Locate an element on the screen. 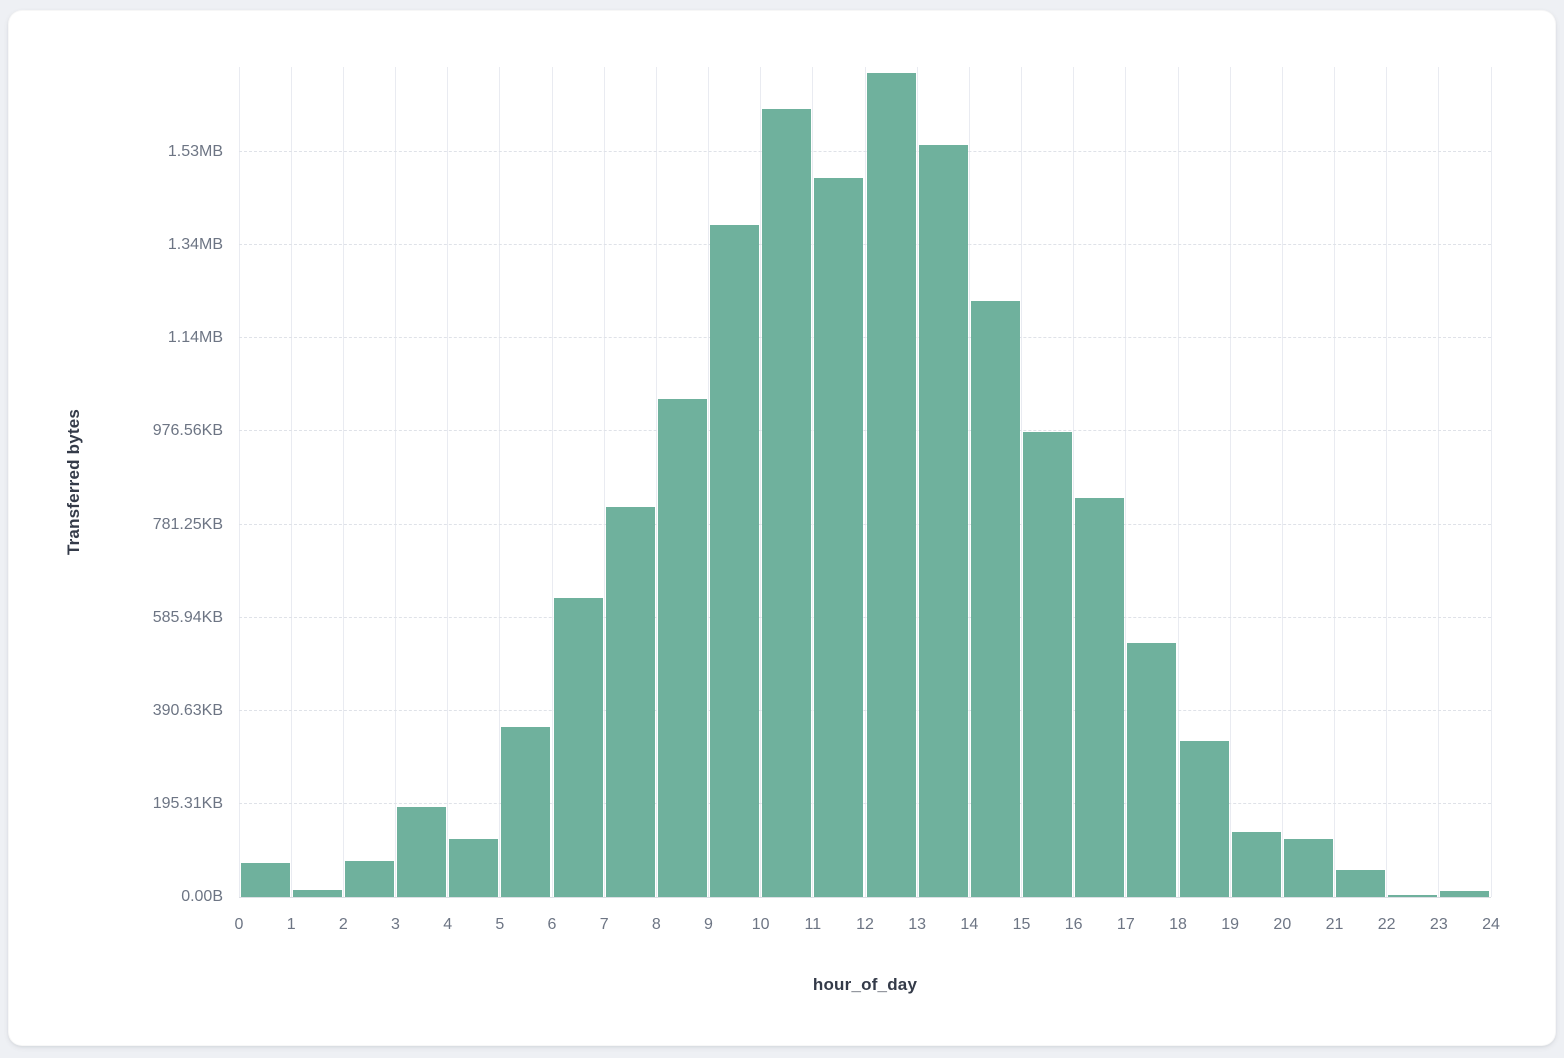 The width and height of the screenshot is (1564, 1058). x-tick-label: 5 is located at coordinates (500, 924).